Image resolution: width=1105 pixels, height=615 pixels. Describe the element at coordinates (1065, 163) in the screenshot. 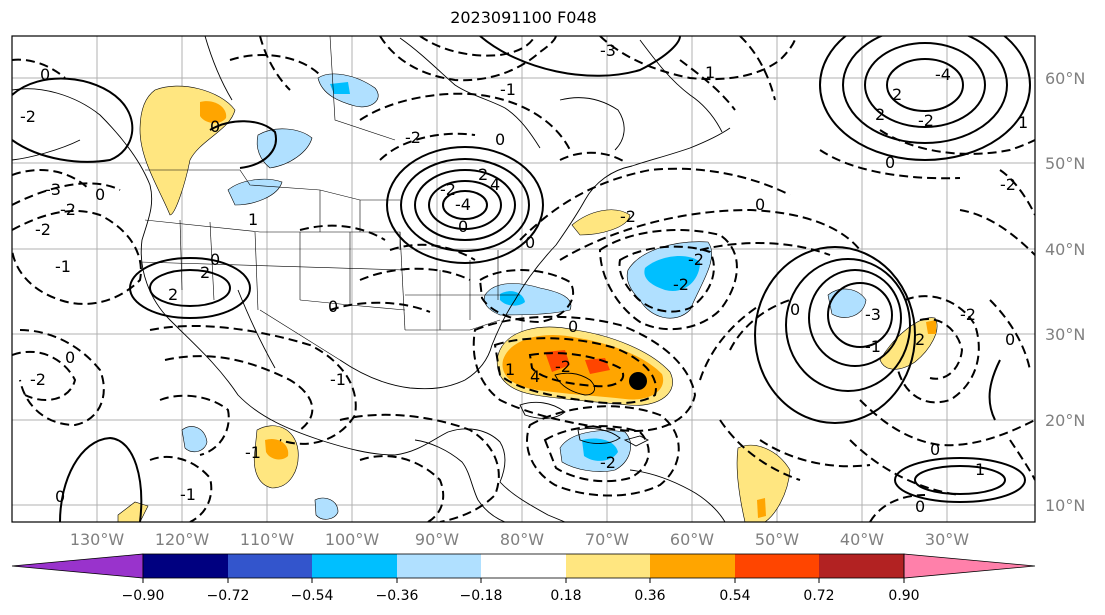

I see `lat-label: 50°N` at that location.